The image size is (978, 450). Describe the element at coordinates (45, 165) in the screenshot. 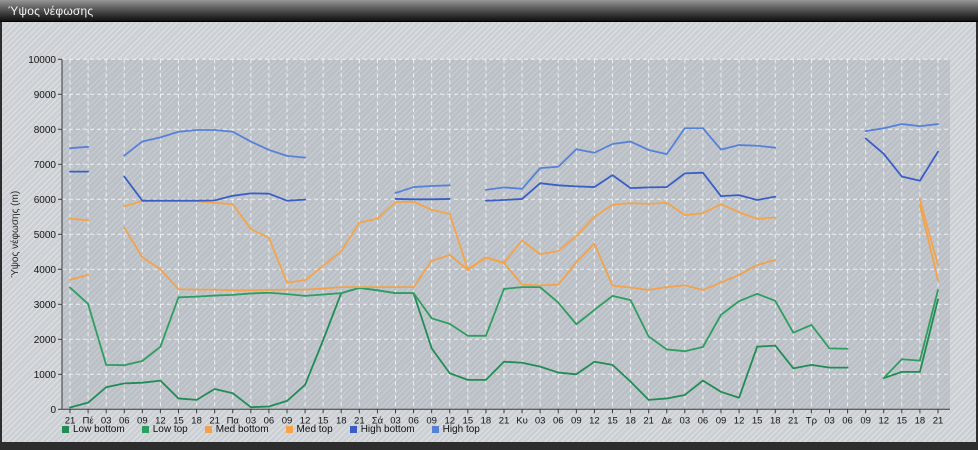

I see `y-tick-label: 7000` at that location.